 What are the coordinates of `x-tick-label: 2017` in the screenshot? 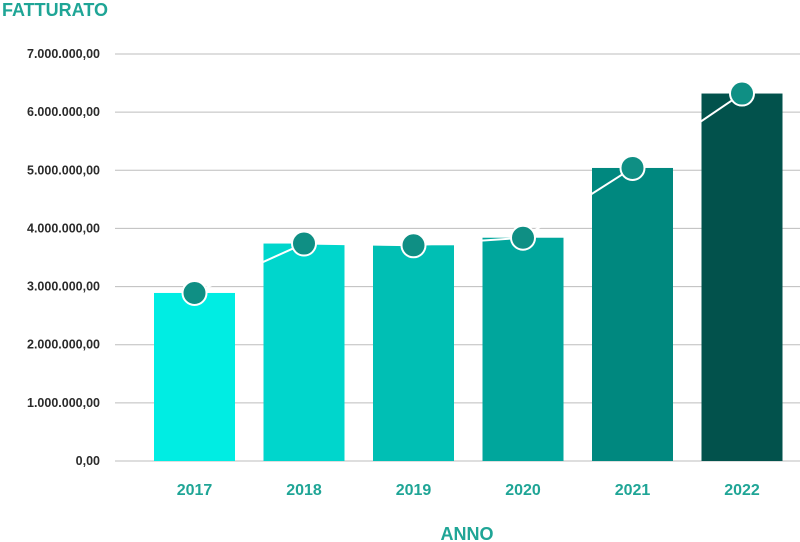 It's located at (195, 490).